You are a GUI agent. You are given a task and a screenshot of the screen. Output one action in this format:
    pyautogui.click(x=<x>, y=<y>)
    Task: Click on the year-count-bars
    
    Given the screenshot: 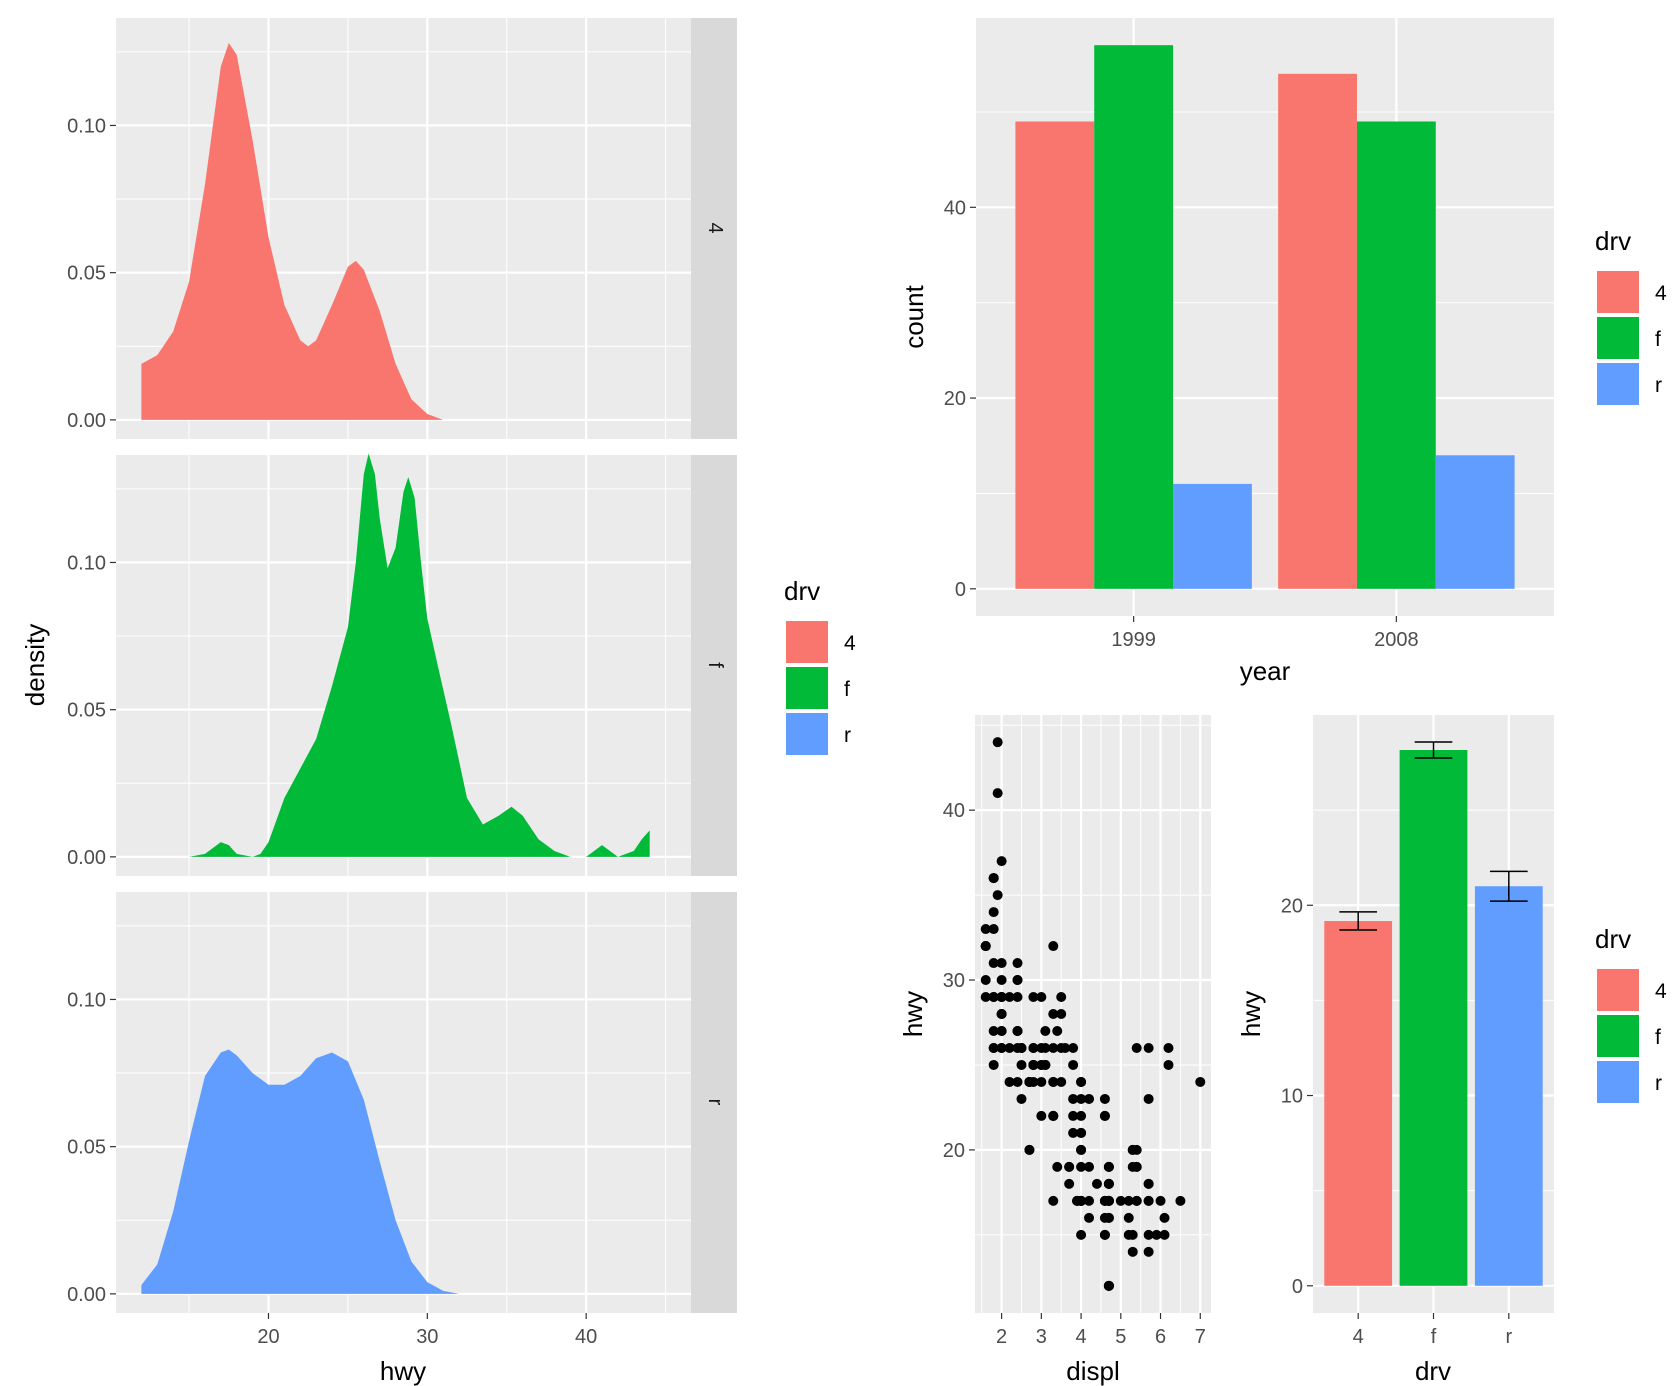 What is the action you would take?
    pyautogui.click(x=1265, y=317)
    